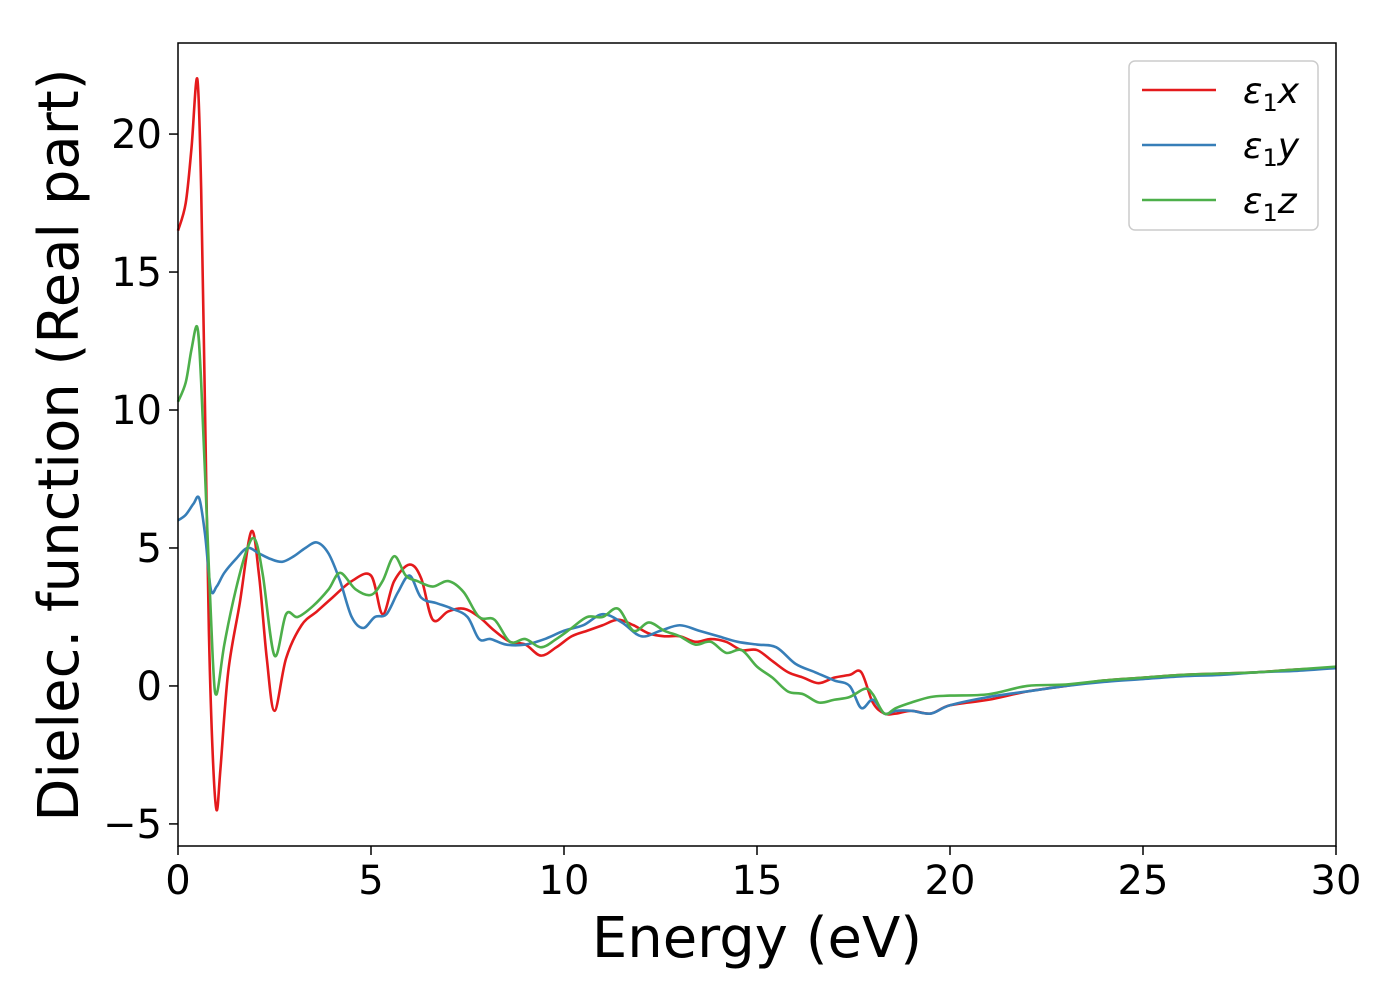 The width and height of the screenshot is (1400, 1000). I want to click on legend-label-z: ε1z, so click(1270, 204).